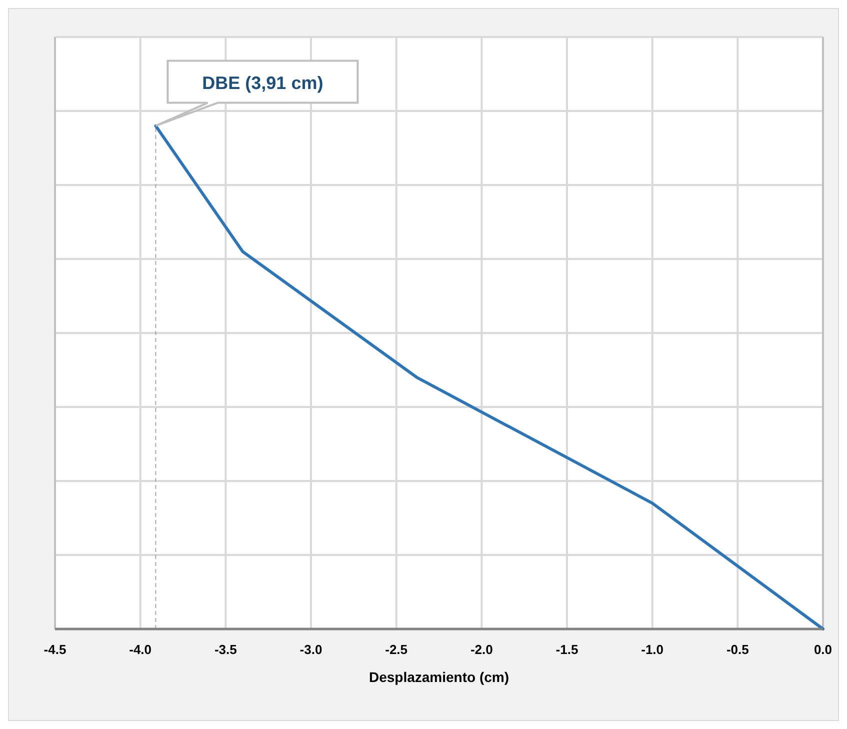 The width and height of the screenshot is (847, 729). I want to click on x-tick-label: -3.5, so click(225, 649).